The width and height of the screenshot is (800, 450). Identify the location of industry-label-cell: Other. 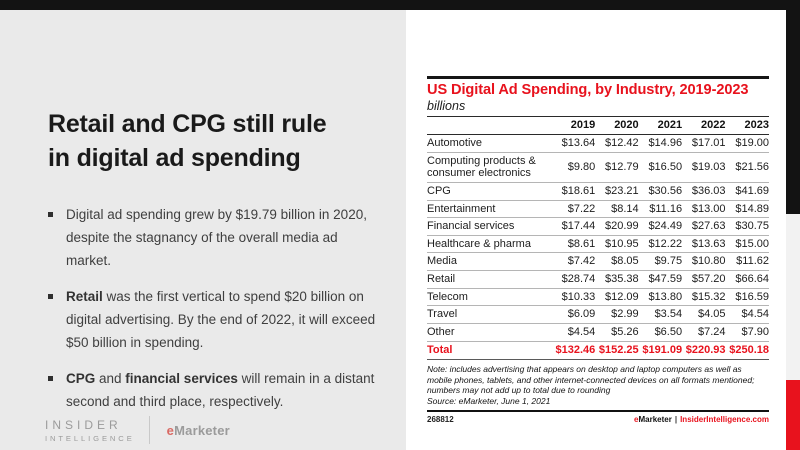
(489, 332).